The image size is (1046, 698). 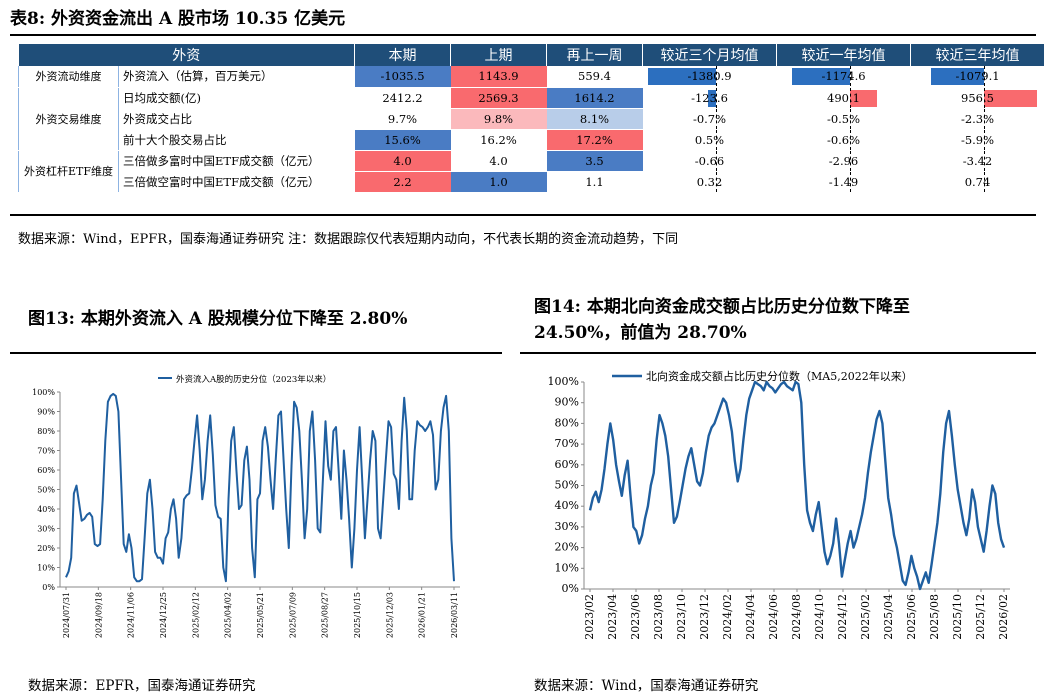 I want to click on cell-vs-3m: 0.5%, so click(x=709, y=140).